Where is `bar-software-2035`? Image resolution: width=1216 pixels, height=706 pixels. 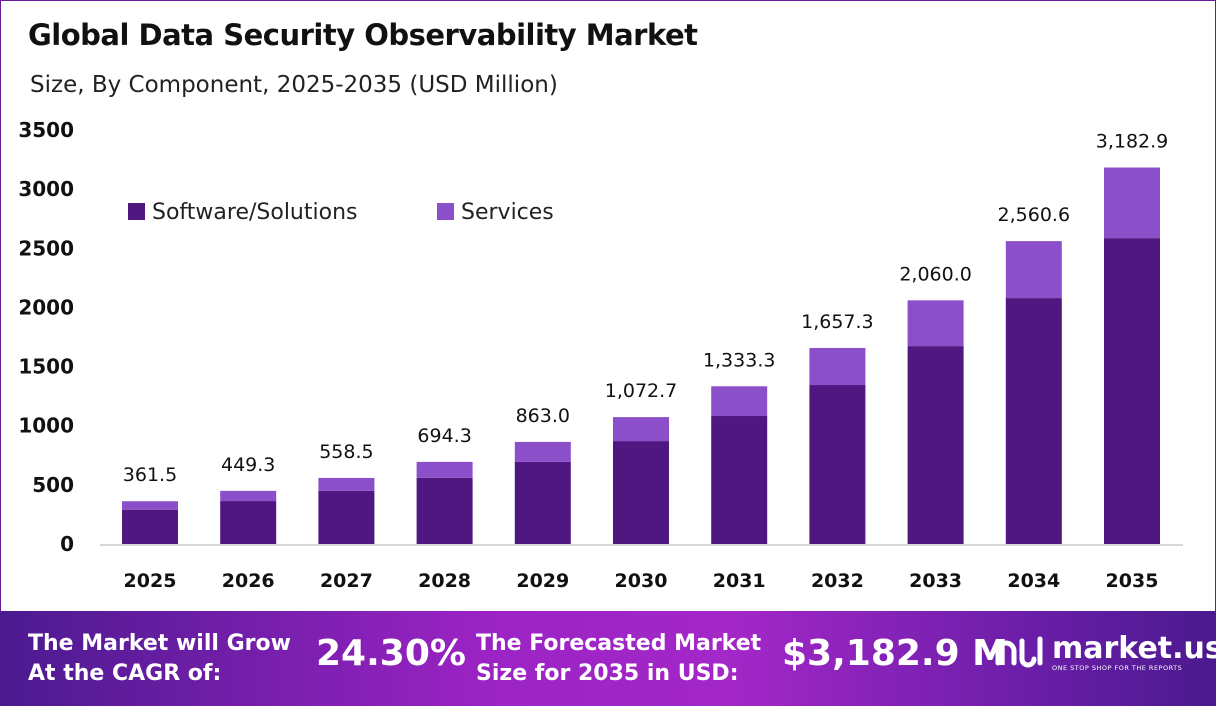 bar-software-2035 is located at coordinates (1132, 391).